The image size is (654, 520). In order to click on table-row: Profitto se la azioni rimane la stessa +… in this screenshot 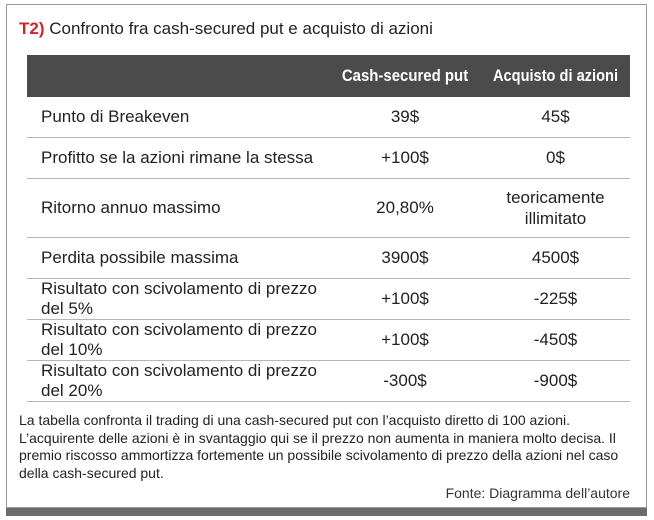, I will do `click(328, 158)`.